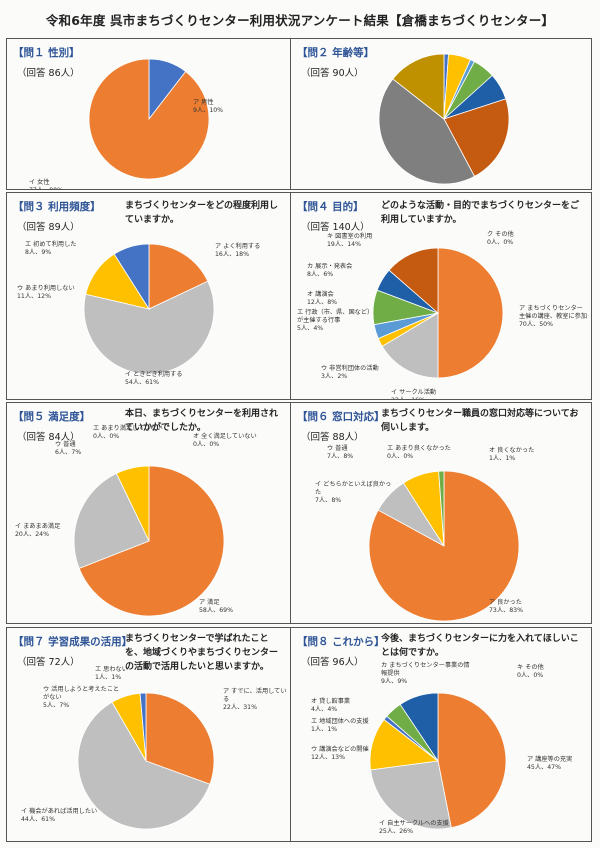 Image resolution: width=600 pixels, height=848 pixels. Describe the element at coordinates (250, 707) in the screenshot. I see `slice-percent: 31%` at that location.